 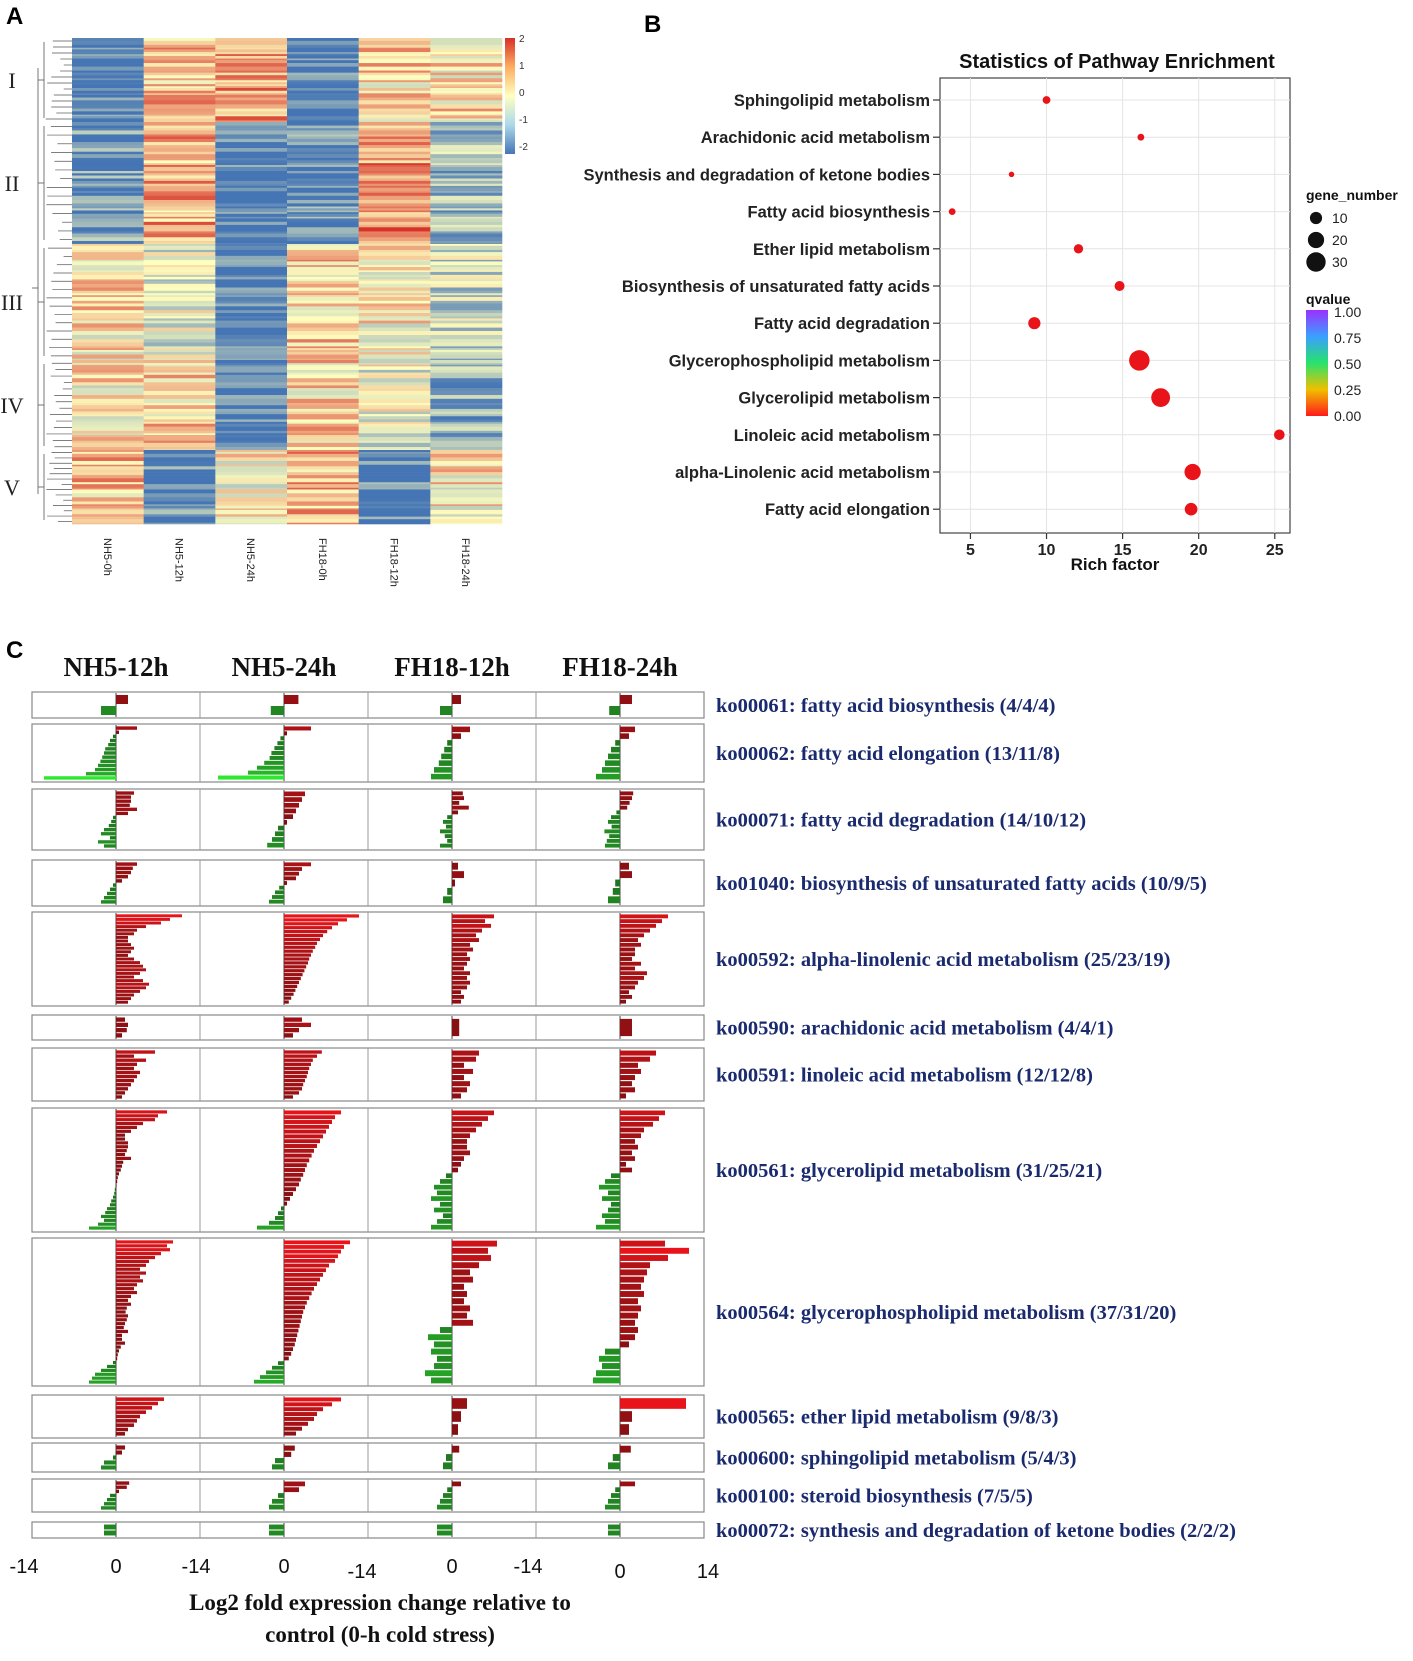 What do you see at coordinates (1125, 546) in the screenshot?
I see `enrichment-x-ticks: 5 10 15 20 25` at bounding box center [1125, 546].